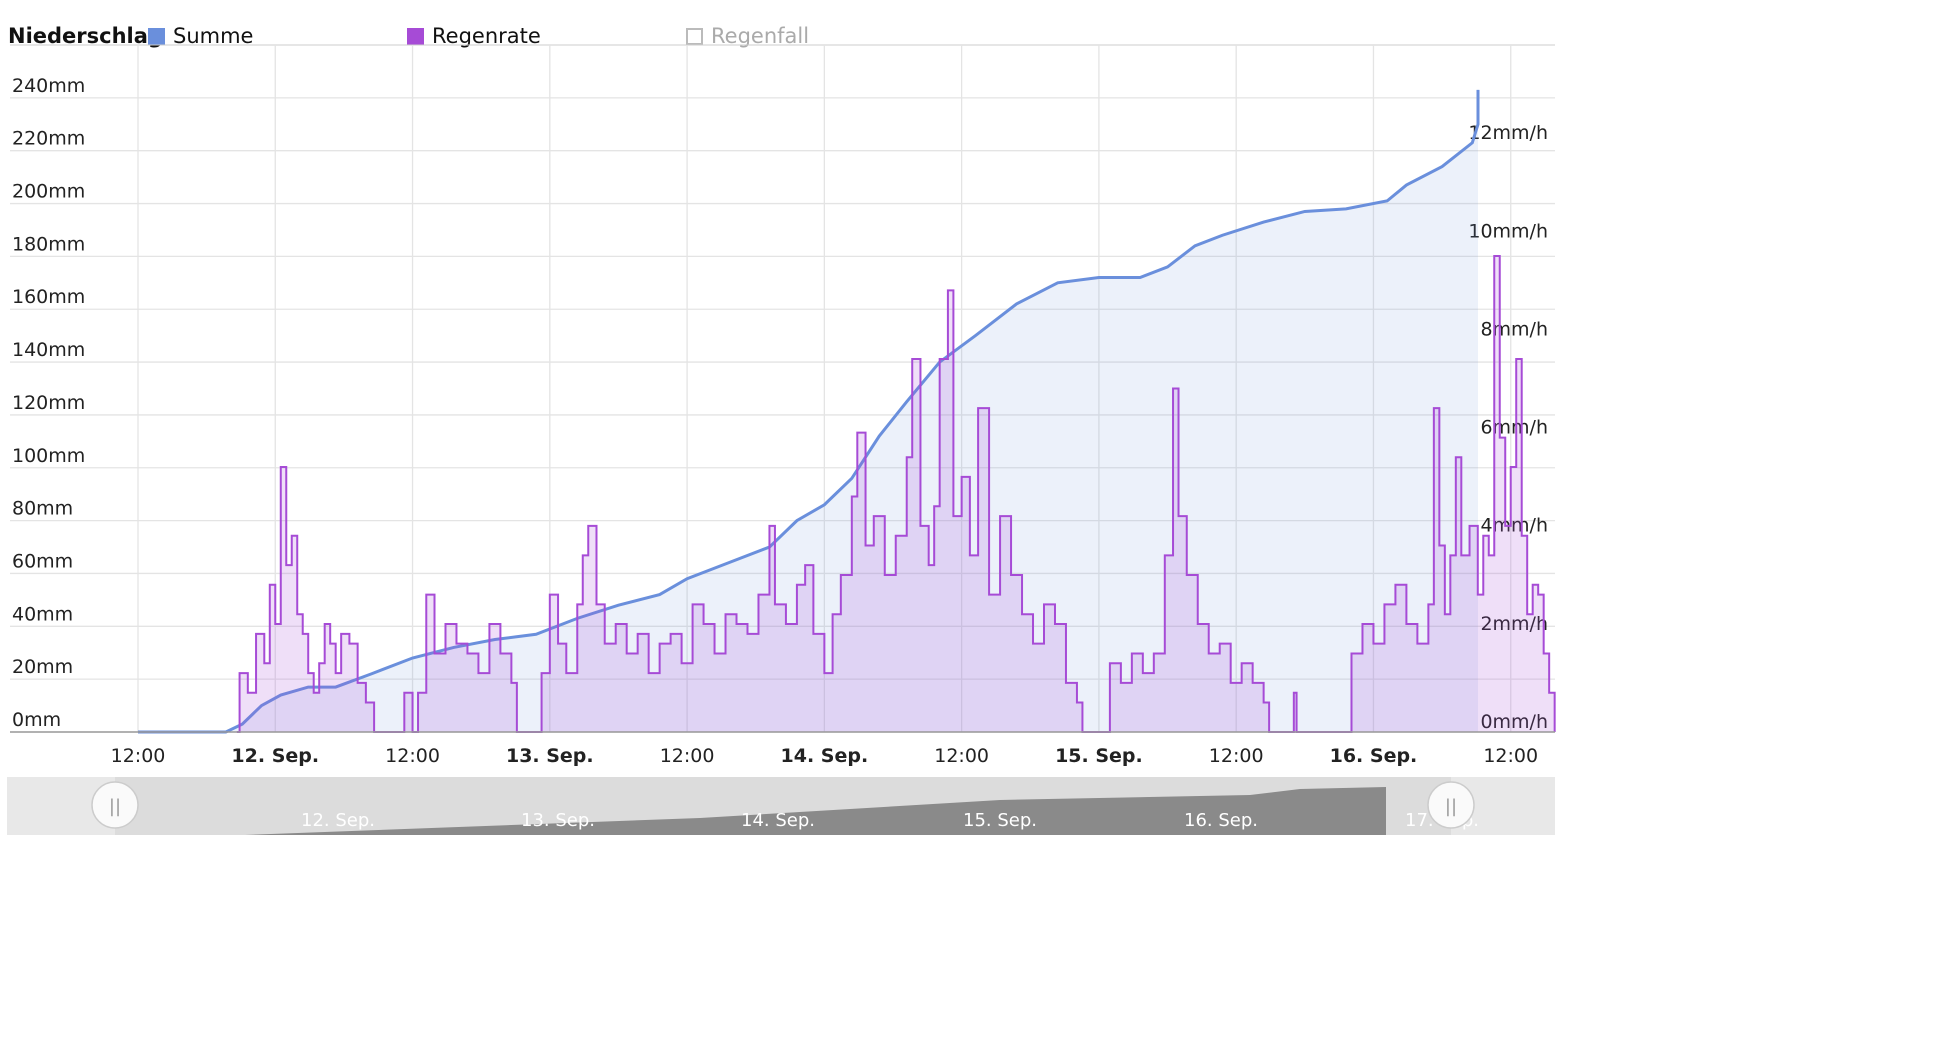 Image resolution: width=1957 pixels, height=1053 pixels. Describe the element at coordinates (42, 561) in the screenshot. I see `y-left-tick-label: 60mm` at that location.